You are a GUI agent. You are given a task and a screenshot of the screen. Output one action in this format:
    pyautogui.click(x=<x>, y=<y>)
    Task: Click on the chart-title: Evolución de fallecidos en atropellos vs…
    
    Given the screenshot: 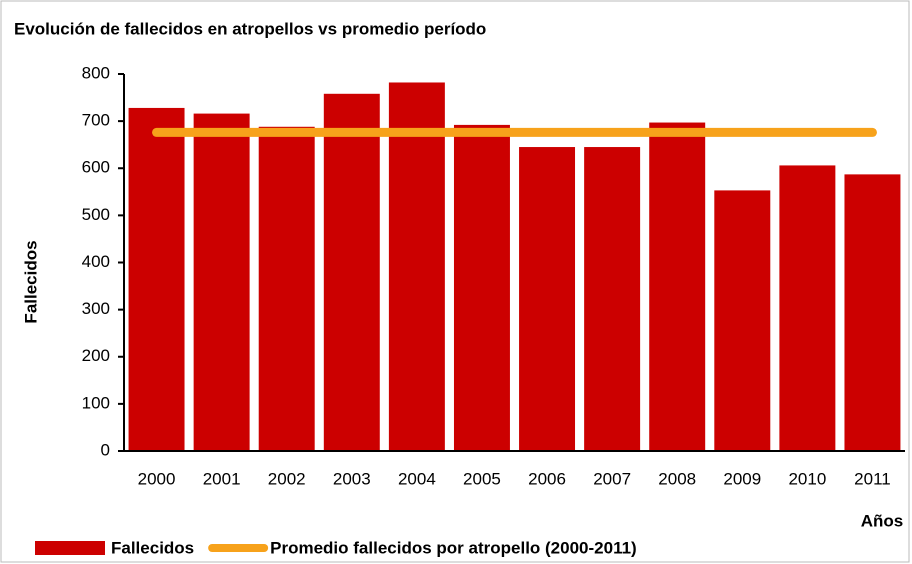 What is the action you would take?
    pyautogui.click(x=250, y=28)
    